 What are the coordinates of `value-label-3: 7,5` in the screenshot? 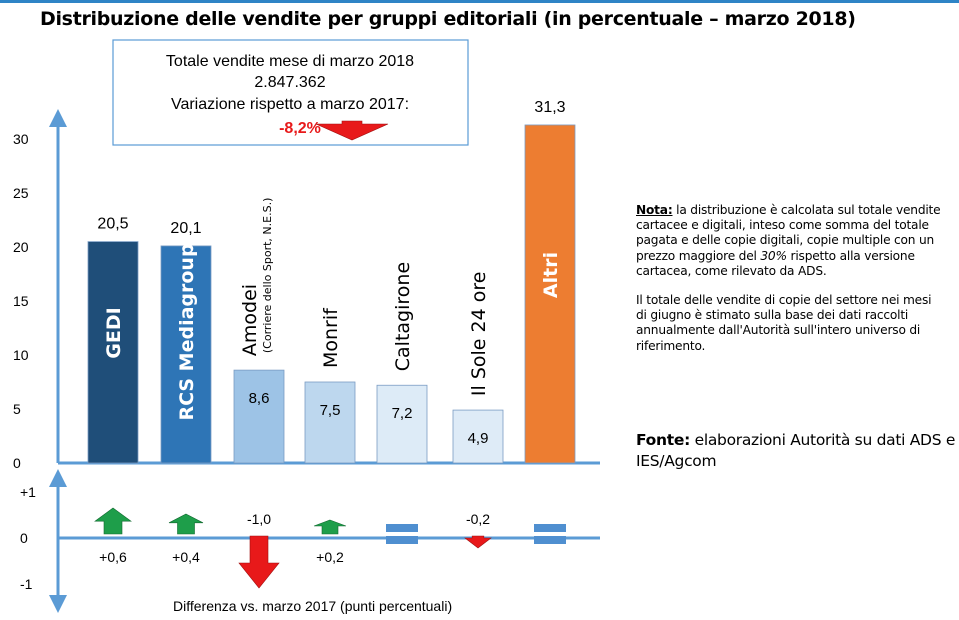 It's located at (330, 410).